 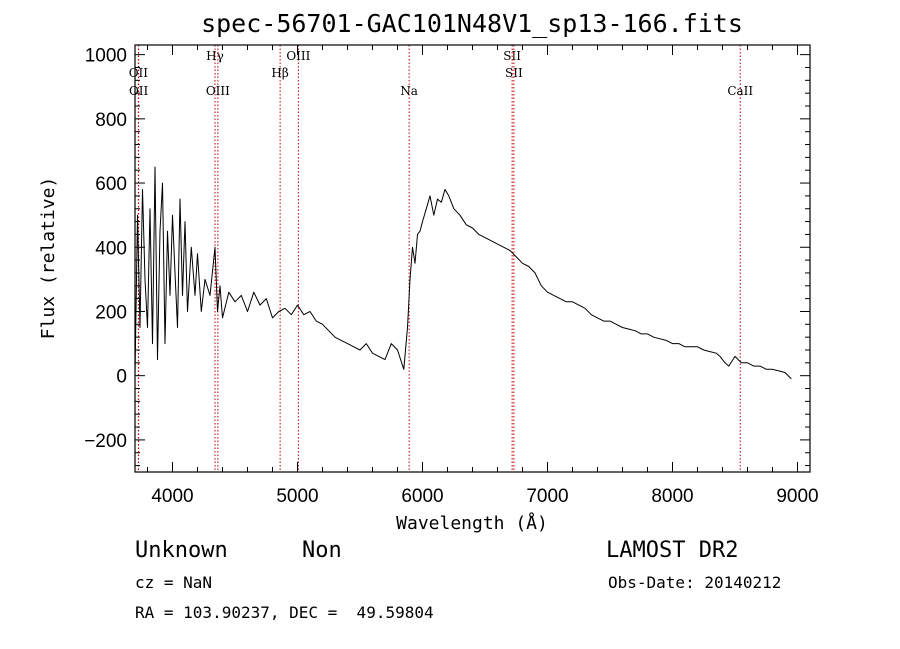 What do you see at coordinates (695, 582) in the screenshot?
I see `observation-date: Obs-Date: 20140212` at bounding box center [695, 582].